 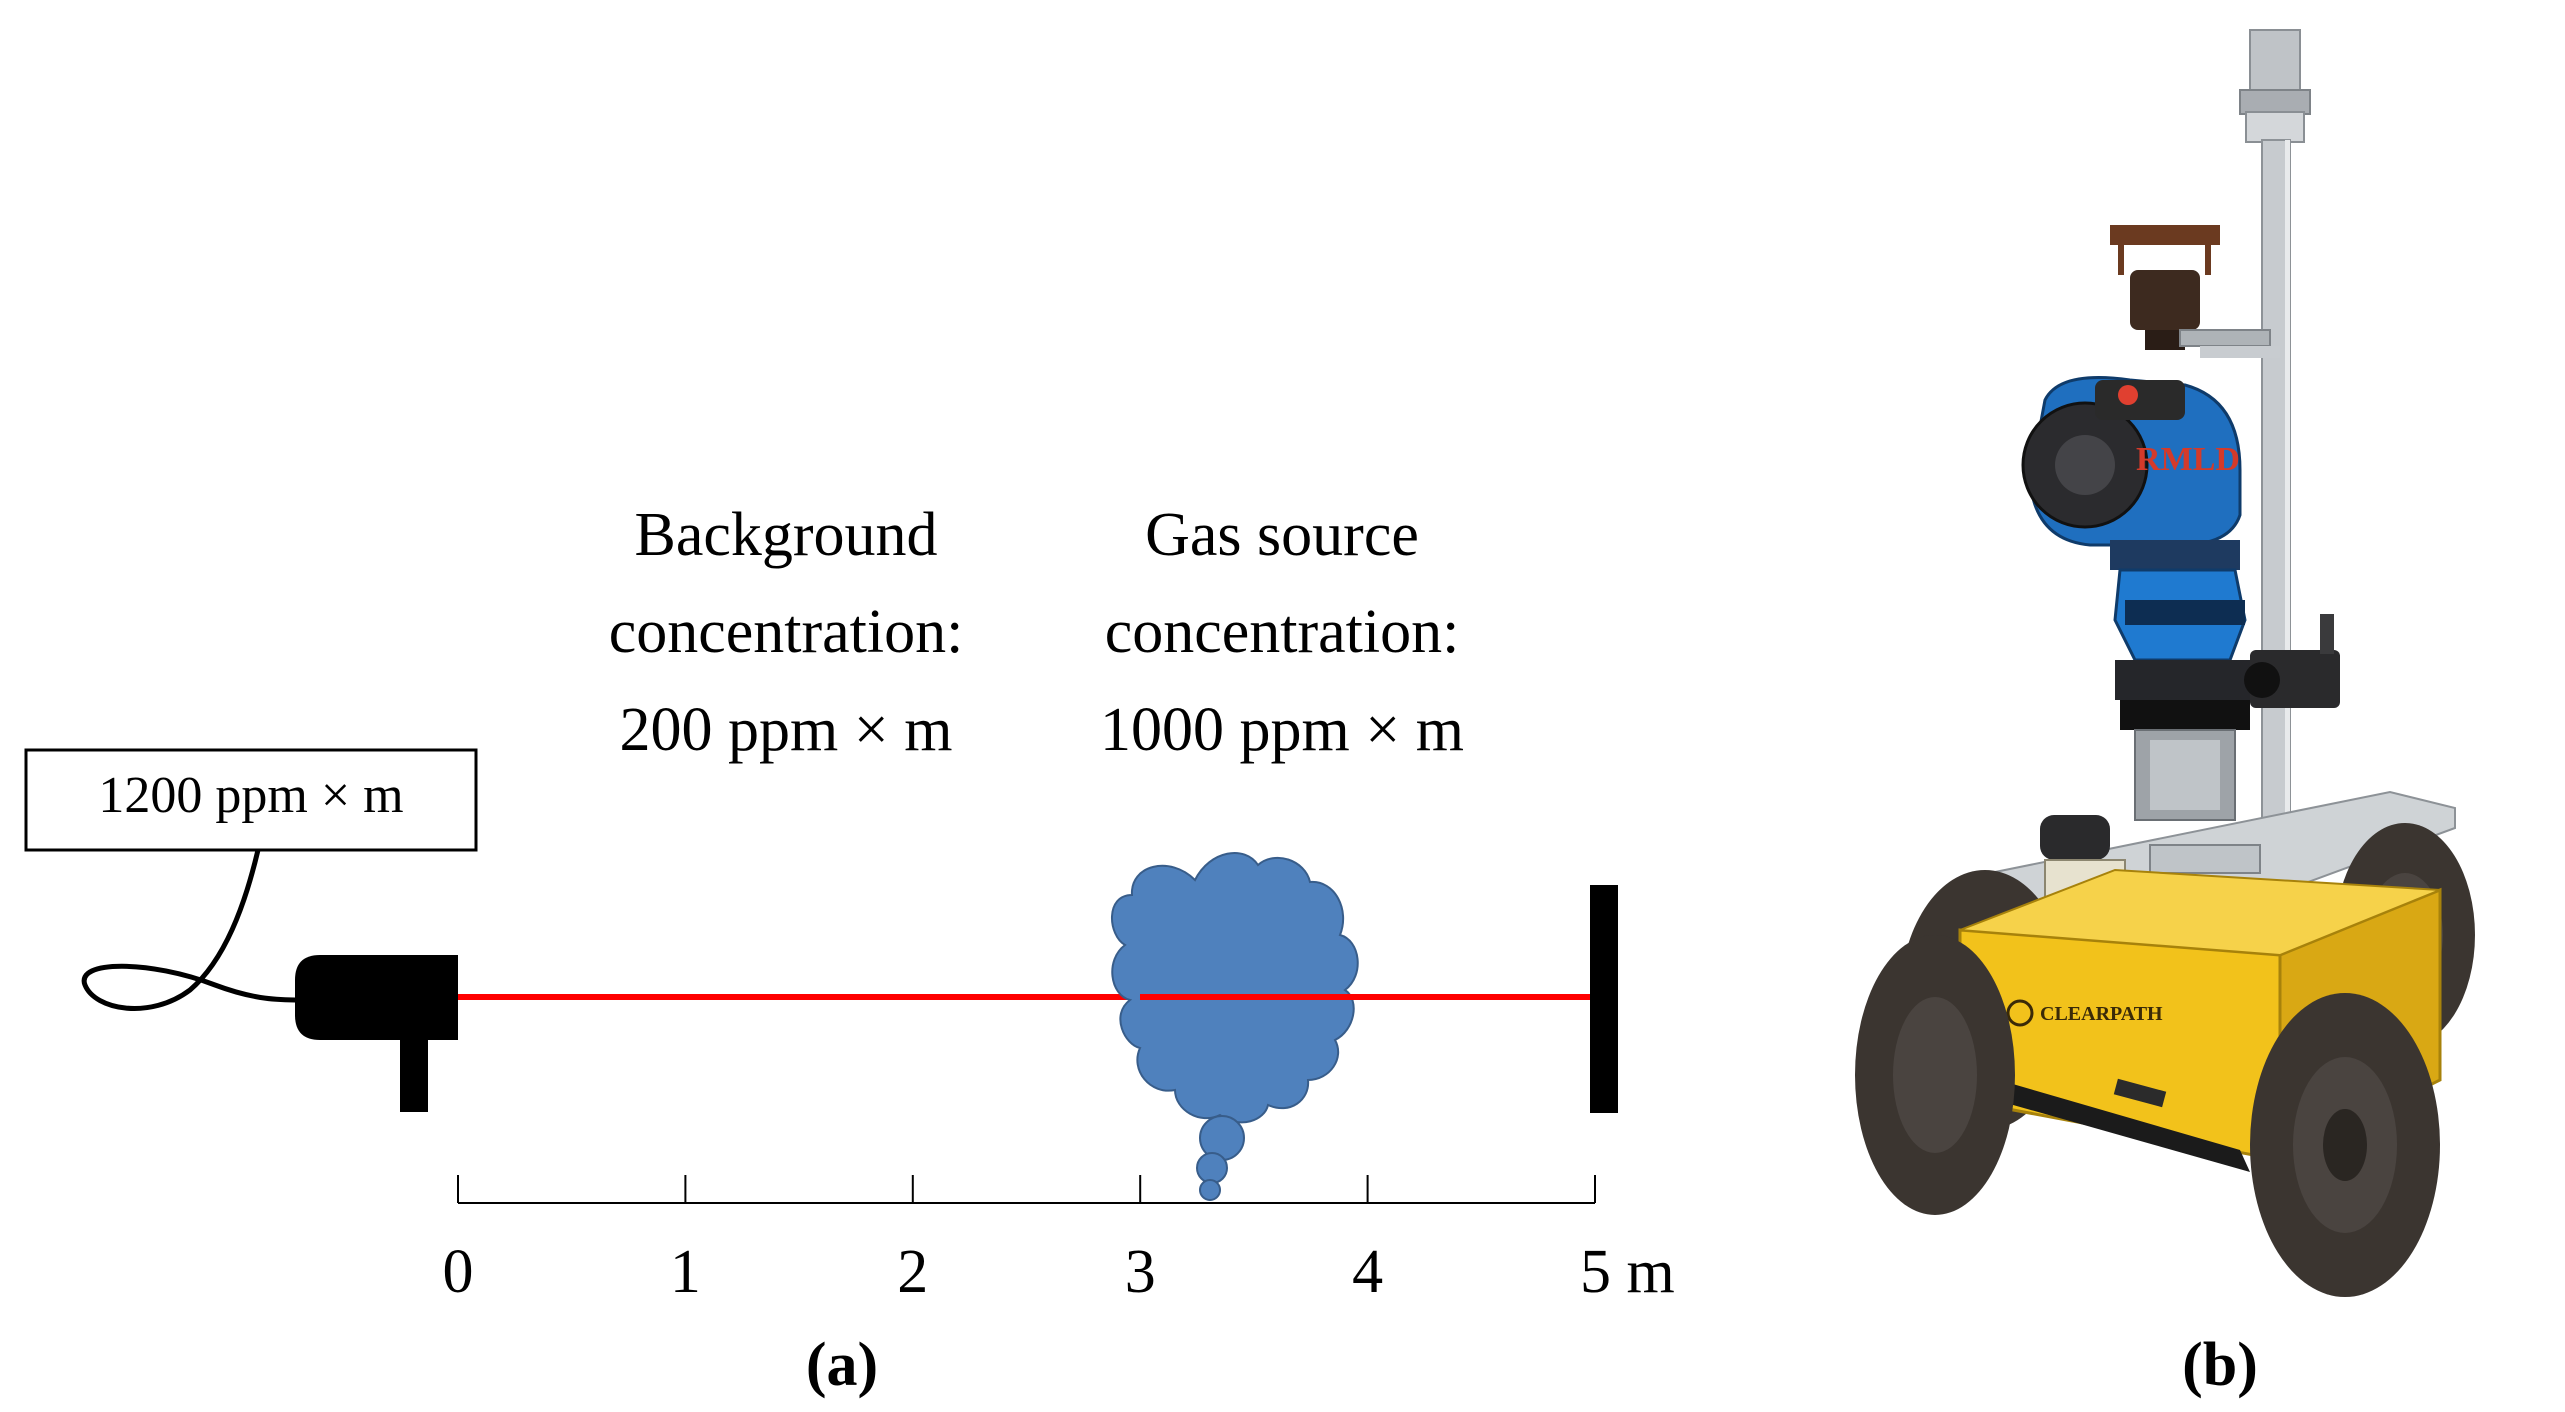 I want to click on gas-cloud, so click(x=1235, y=1026).